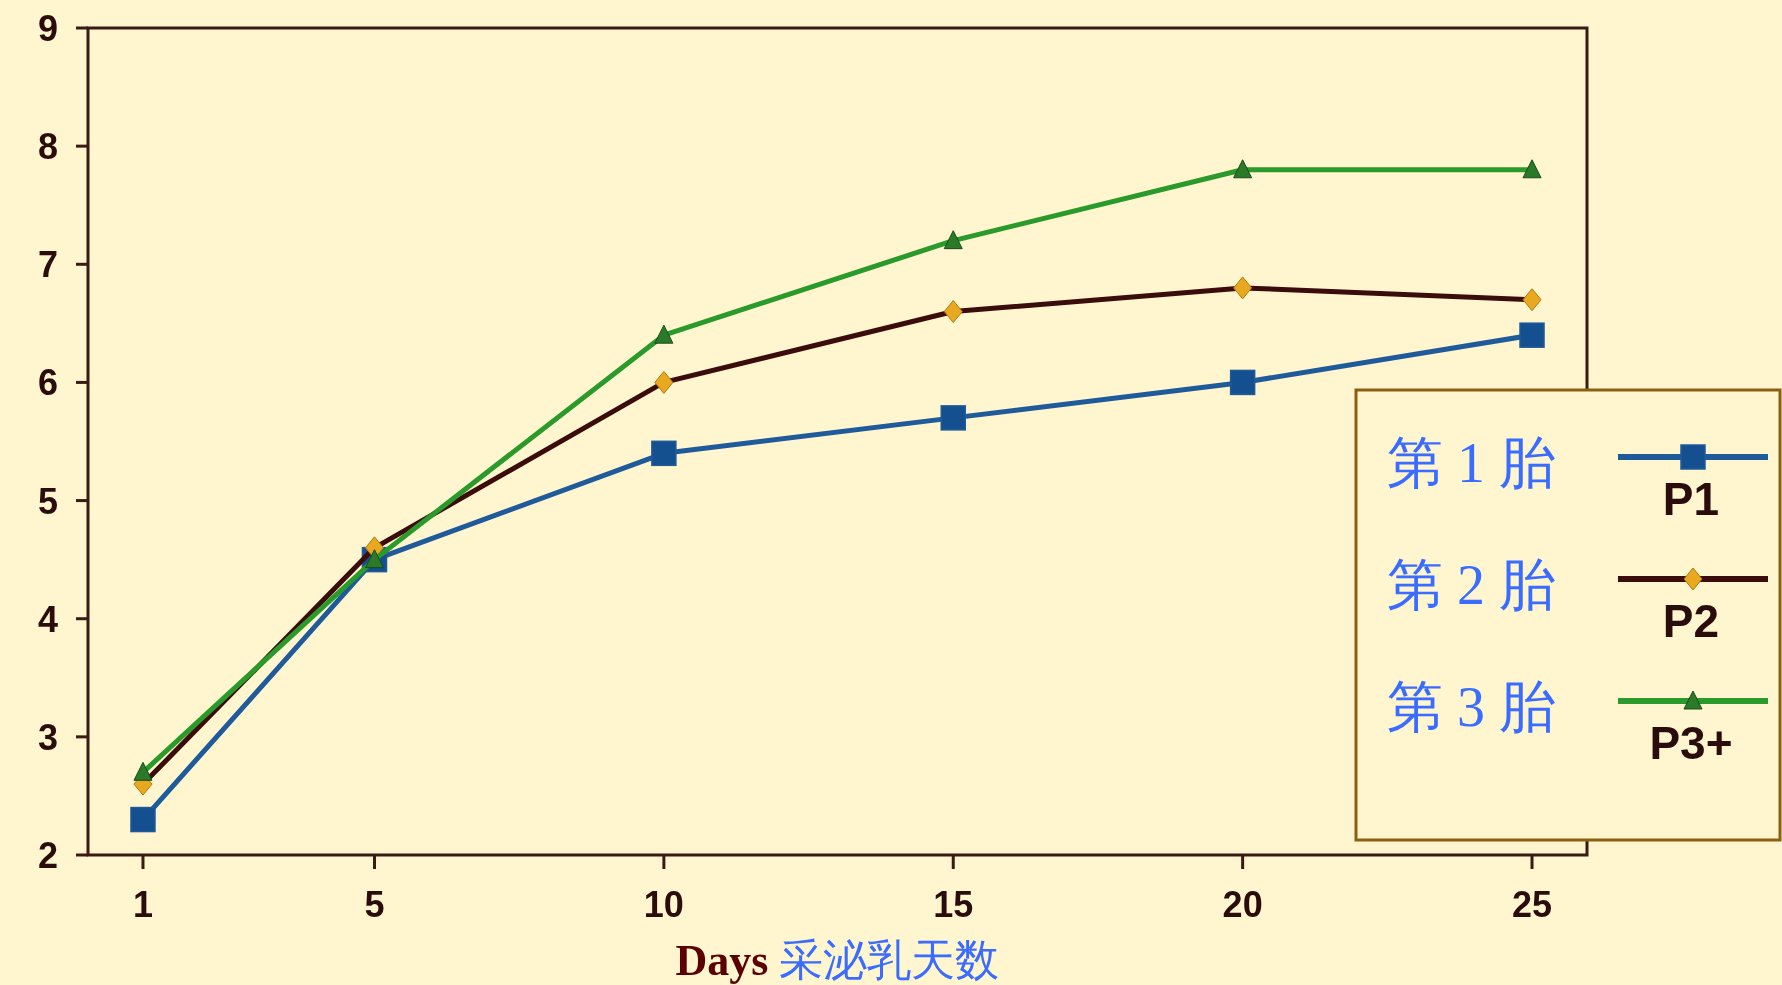 The width and height of the screenshot is (1782, 985). What do you see at coordinates (1691, 621) in the screenshot?
I see `legend-label: P2` at bounding box center [1691, 621].